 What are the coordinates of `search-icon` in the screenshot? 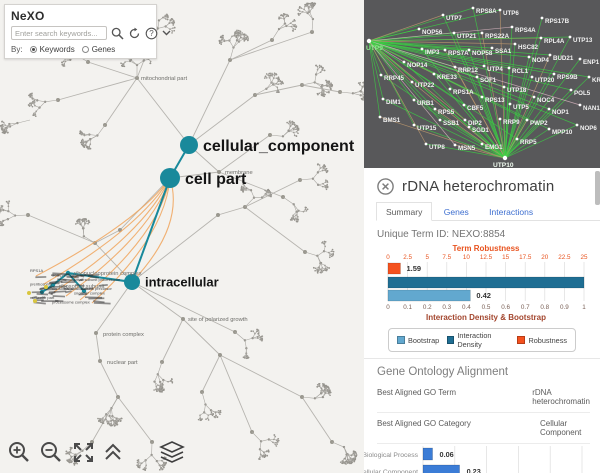 It's located at (117, 33).